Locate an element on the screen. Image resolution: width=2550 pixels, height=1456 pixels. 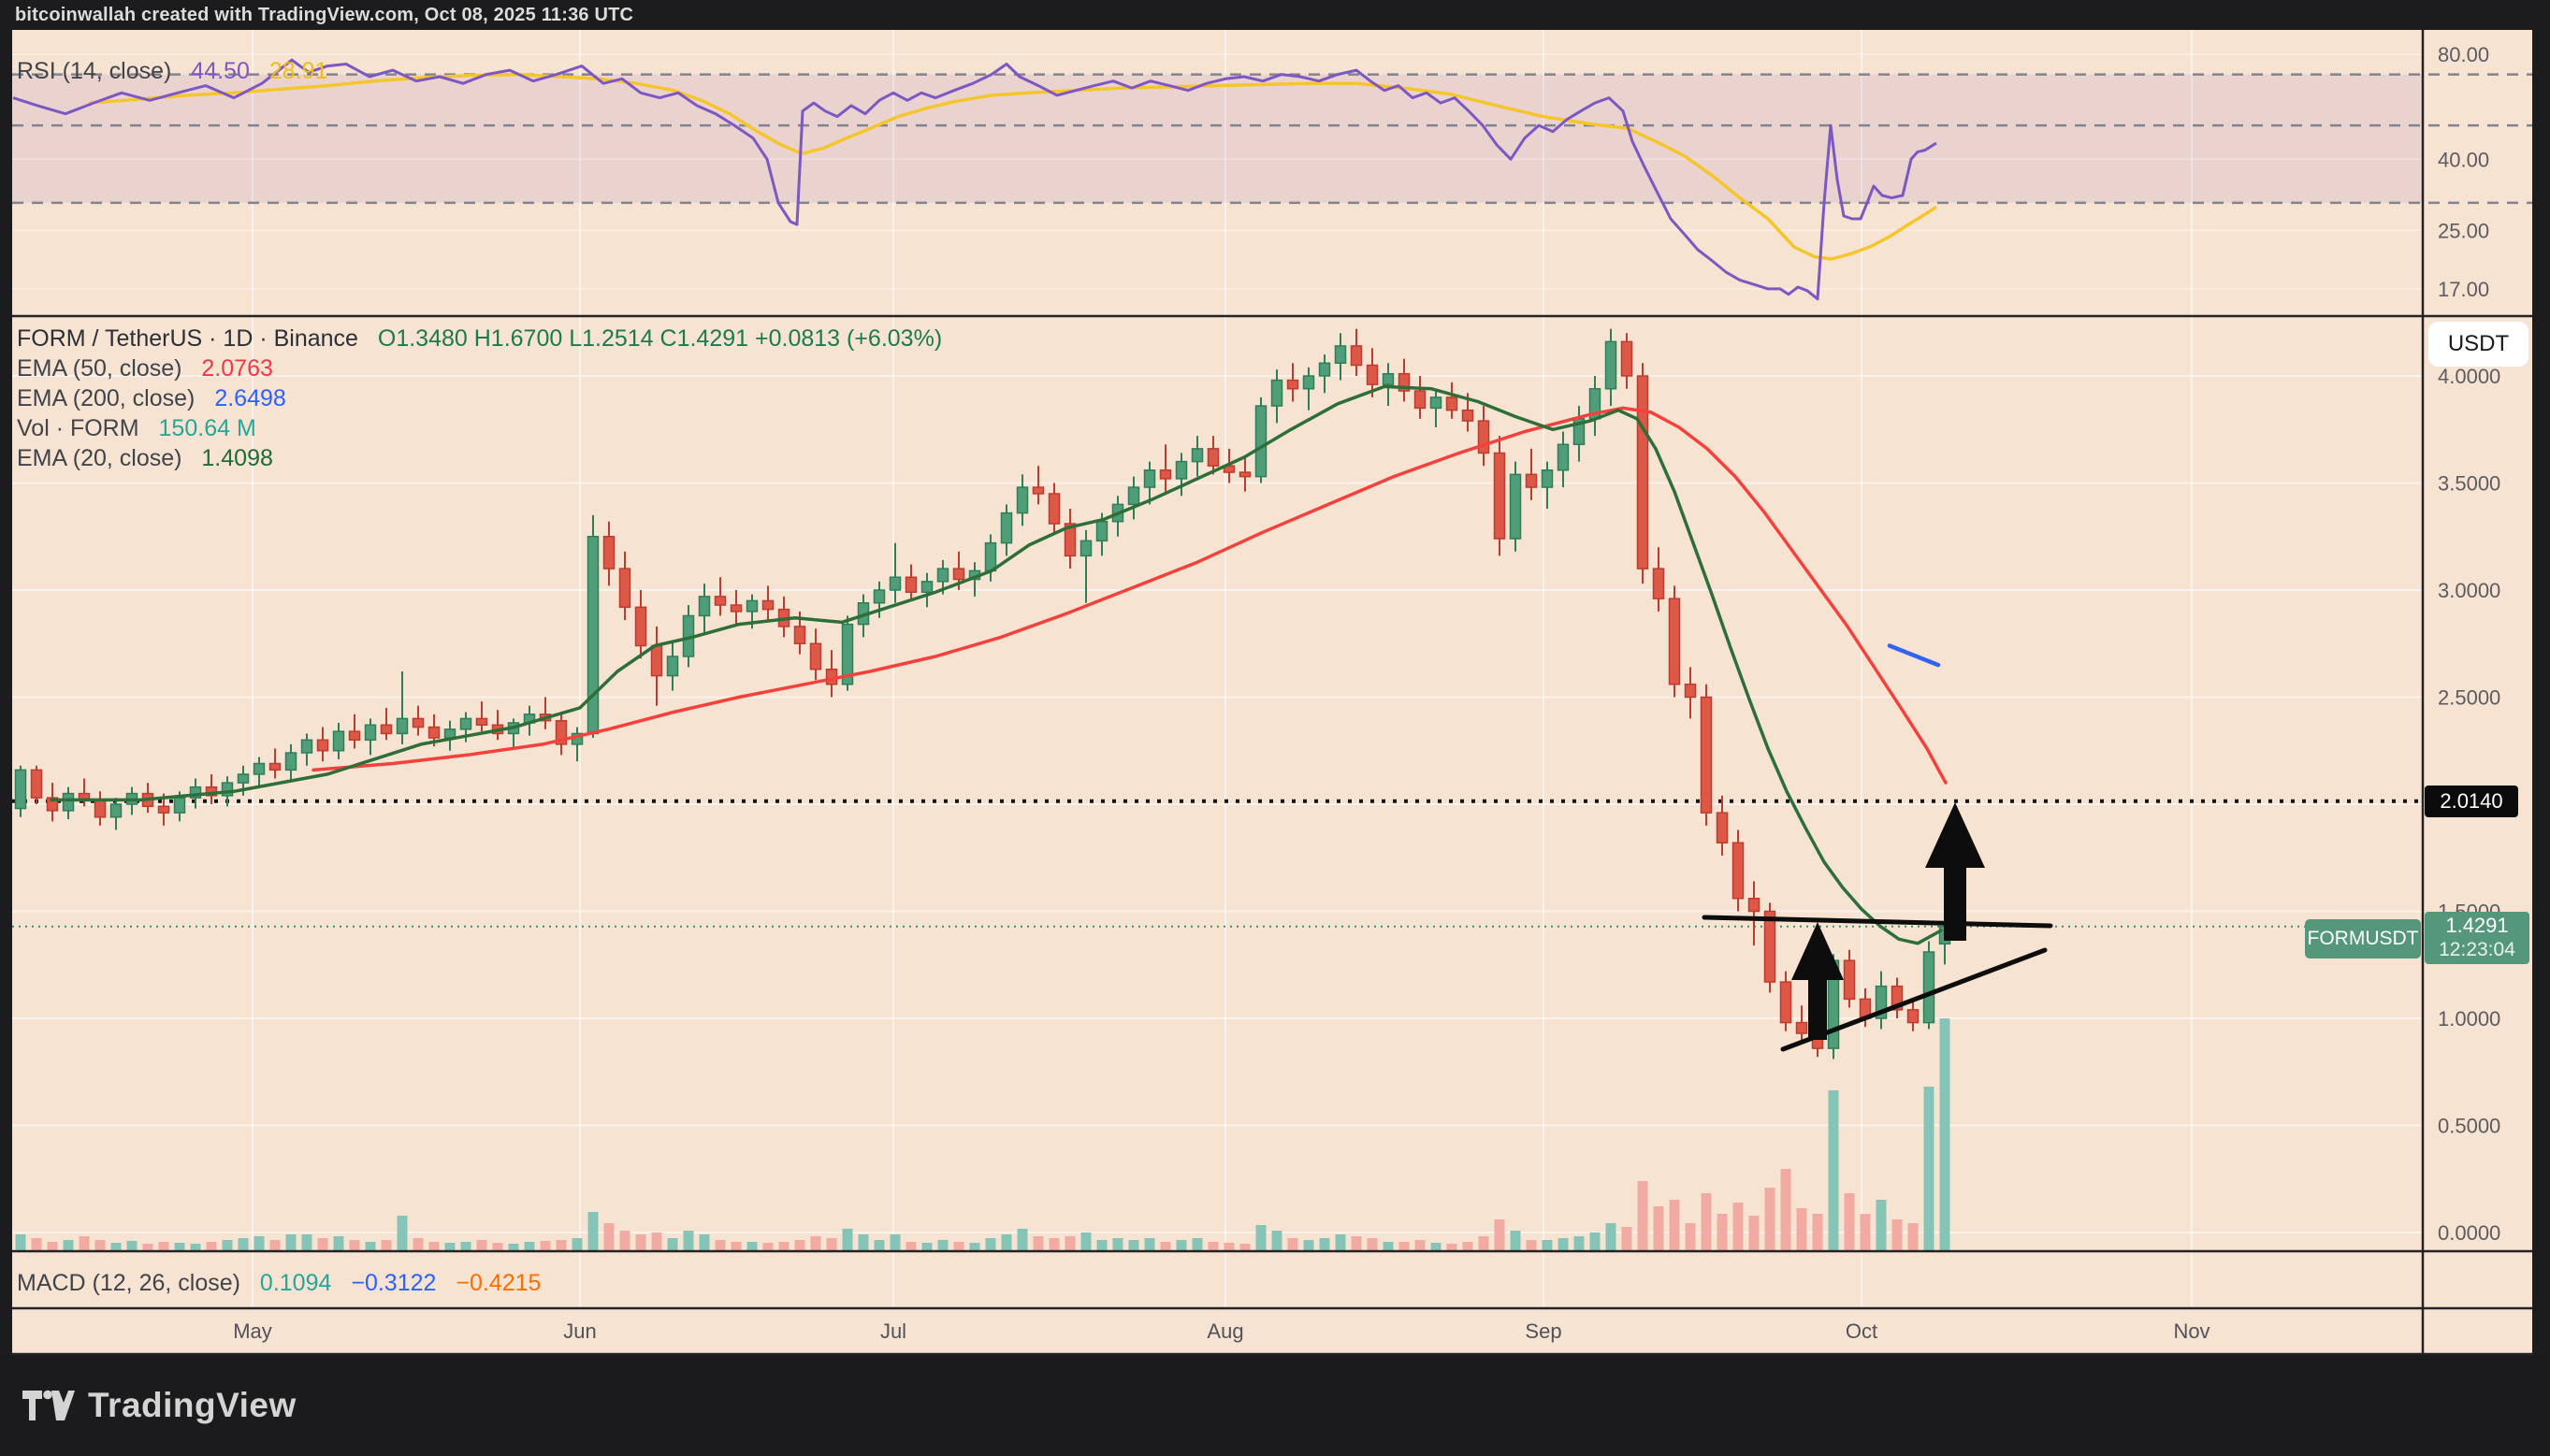
tradingview-logo-icon is located at coordinates (48, 1405).